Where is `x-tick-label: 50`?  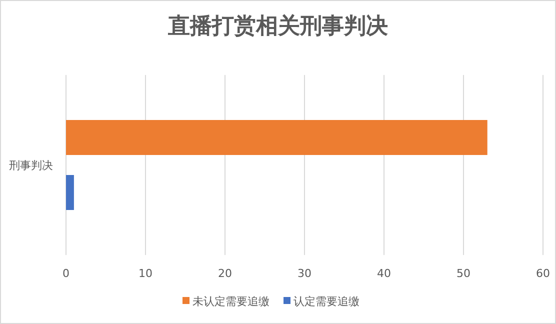 x-tick-label: 50 is located at coordinates (463, 273).